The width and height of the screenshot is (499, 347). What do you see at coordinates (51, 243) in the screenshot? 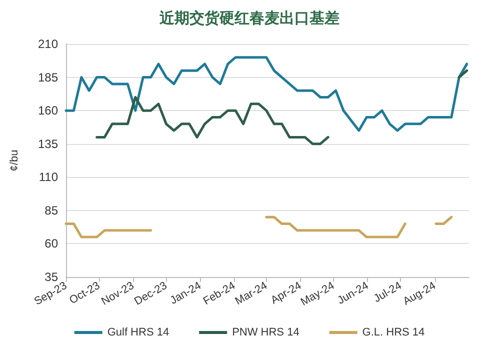
I see `y-tick-label: 60` at bounding box center [51, 243].